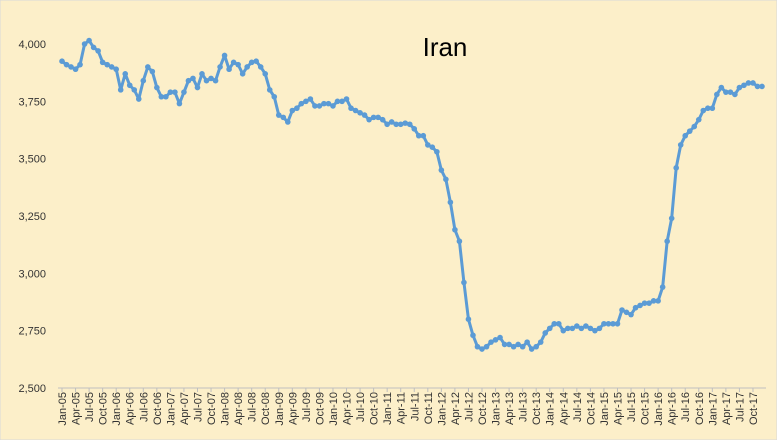 This screenshot has width=777, height=440. Describe the element at coordinates (185, 408) in the screenshot. I see `x-tick-label: Apr-07` at that location.